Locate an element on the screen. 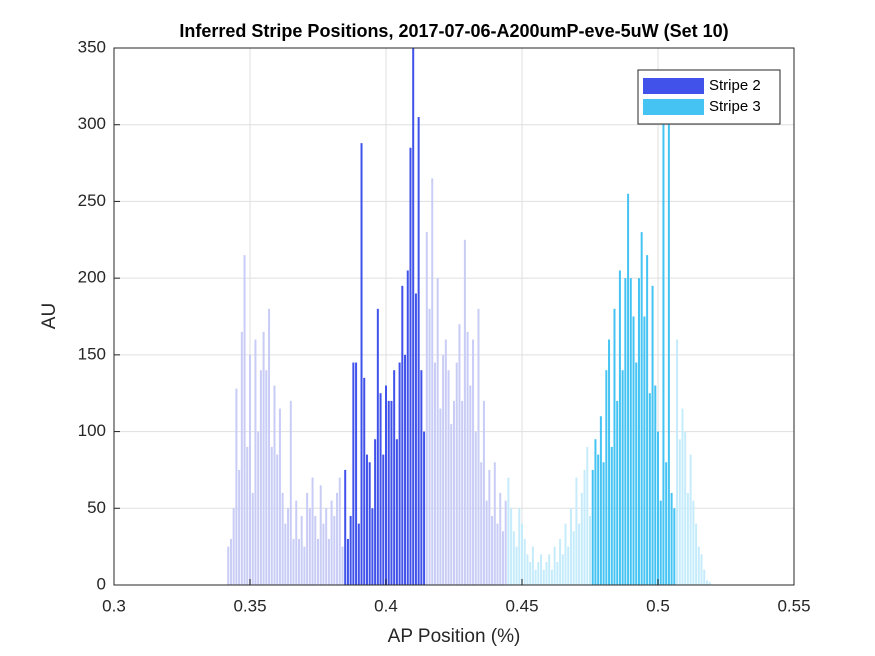 The width and height of the screenshot is (875, 656). x-tick-label: 0.4 is located at coordinates (386, 605).